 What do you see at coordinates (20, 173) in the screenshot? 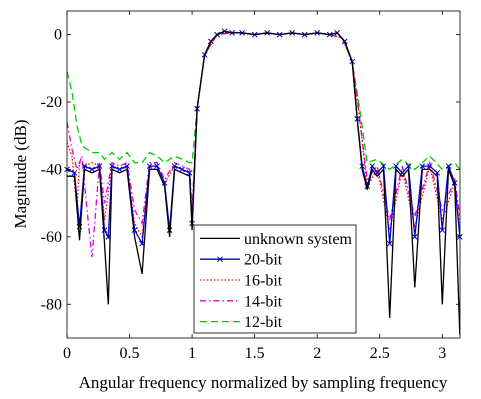
I see `y-axis-label: Magnitude (dB)` at bounding box center [20, 173].